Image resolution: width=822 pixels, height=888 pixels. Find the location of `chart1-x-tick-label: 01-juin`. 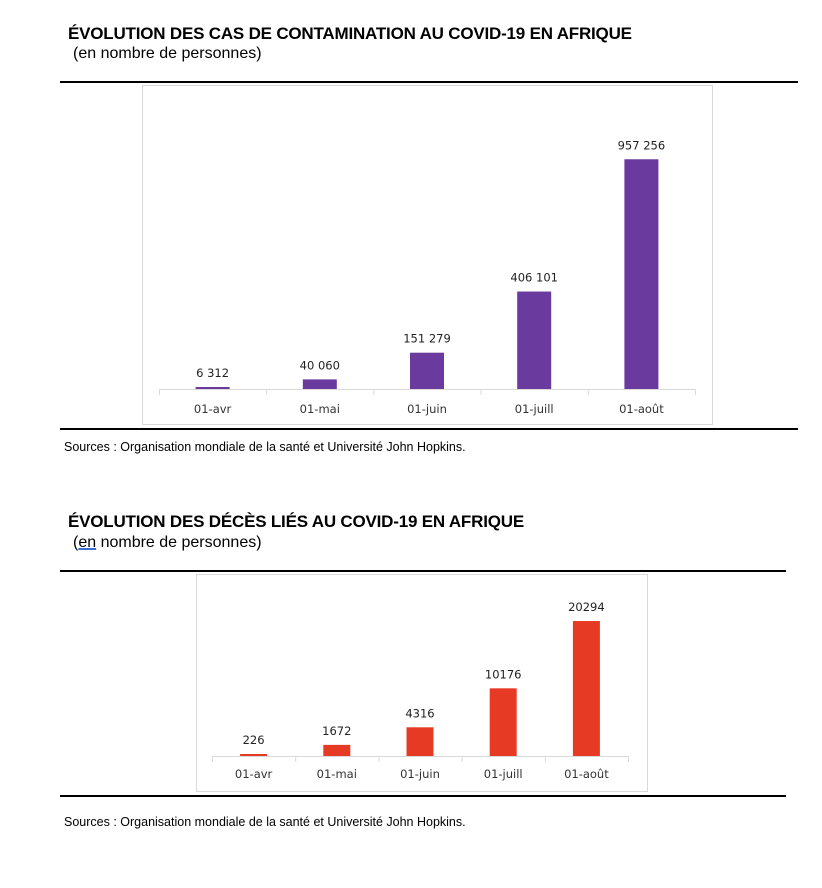

chart1-x-tick-label: 01-juin is located at coordinates (427, 409).